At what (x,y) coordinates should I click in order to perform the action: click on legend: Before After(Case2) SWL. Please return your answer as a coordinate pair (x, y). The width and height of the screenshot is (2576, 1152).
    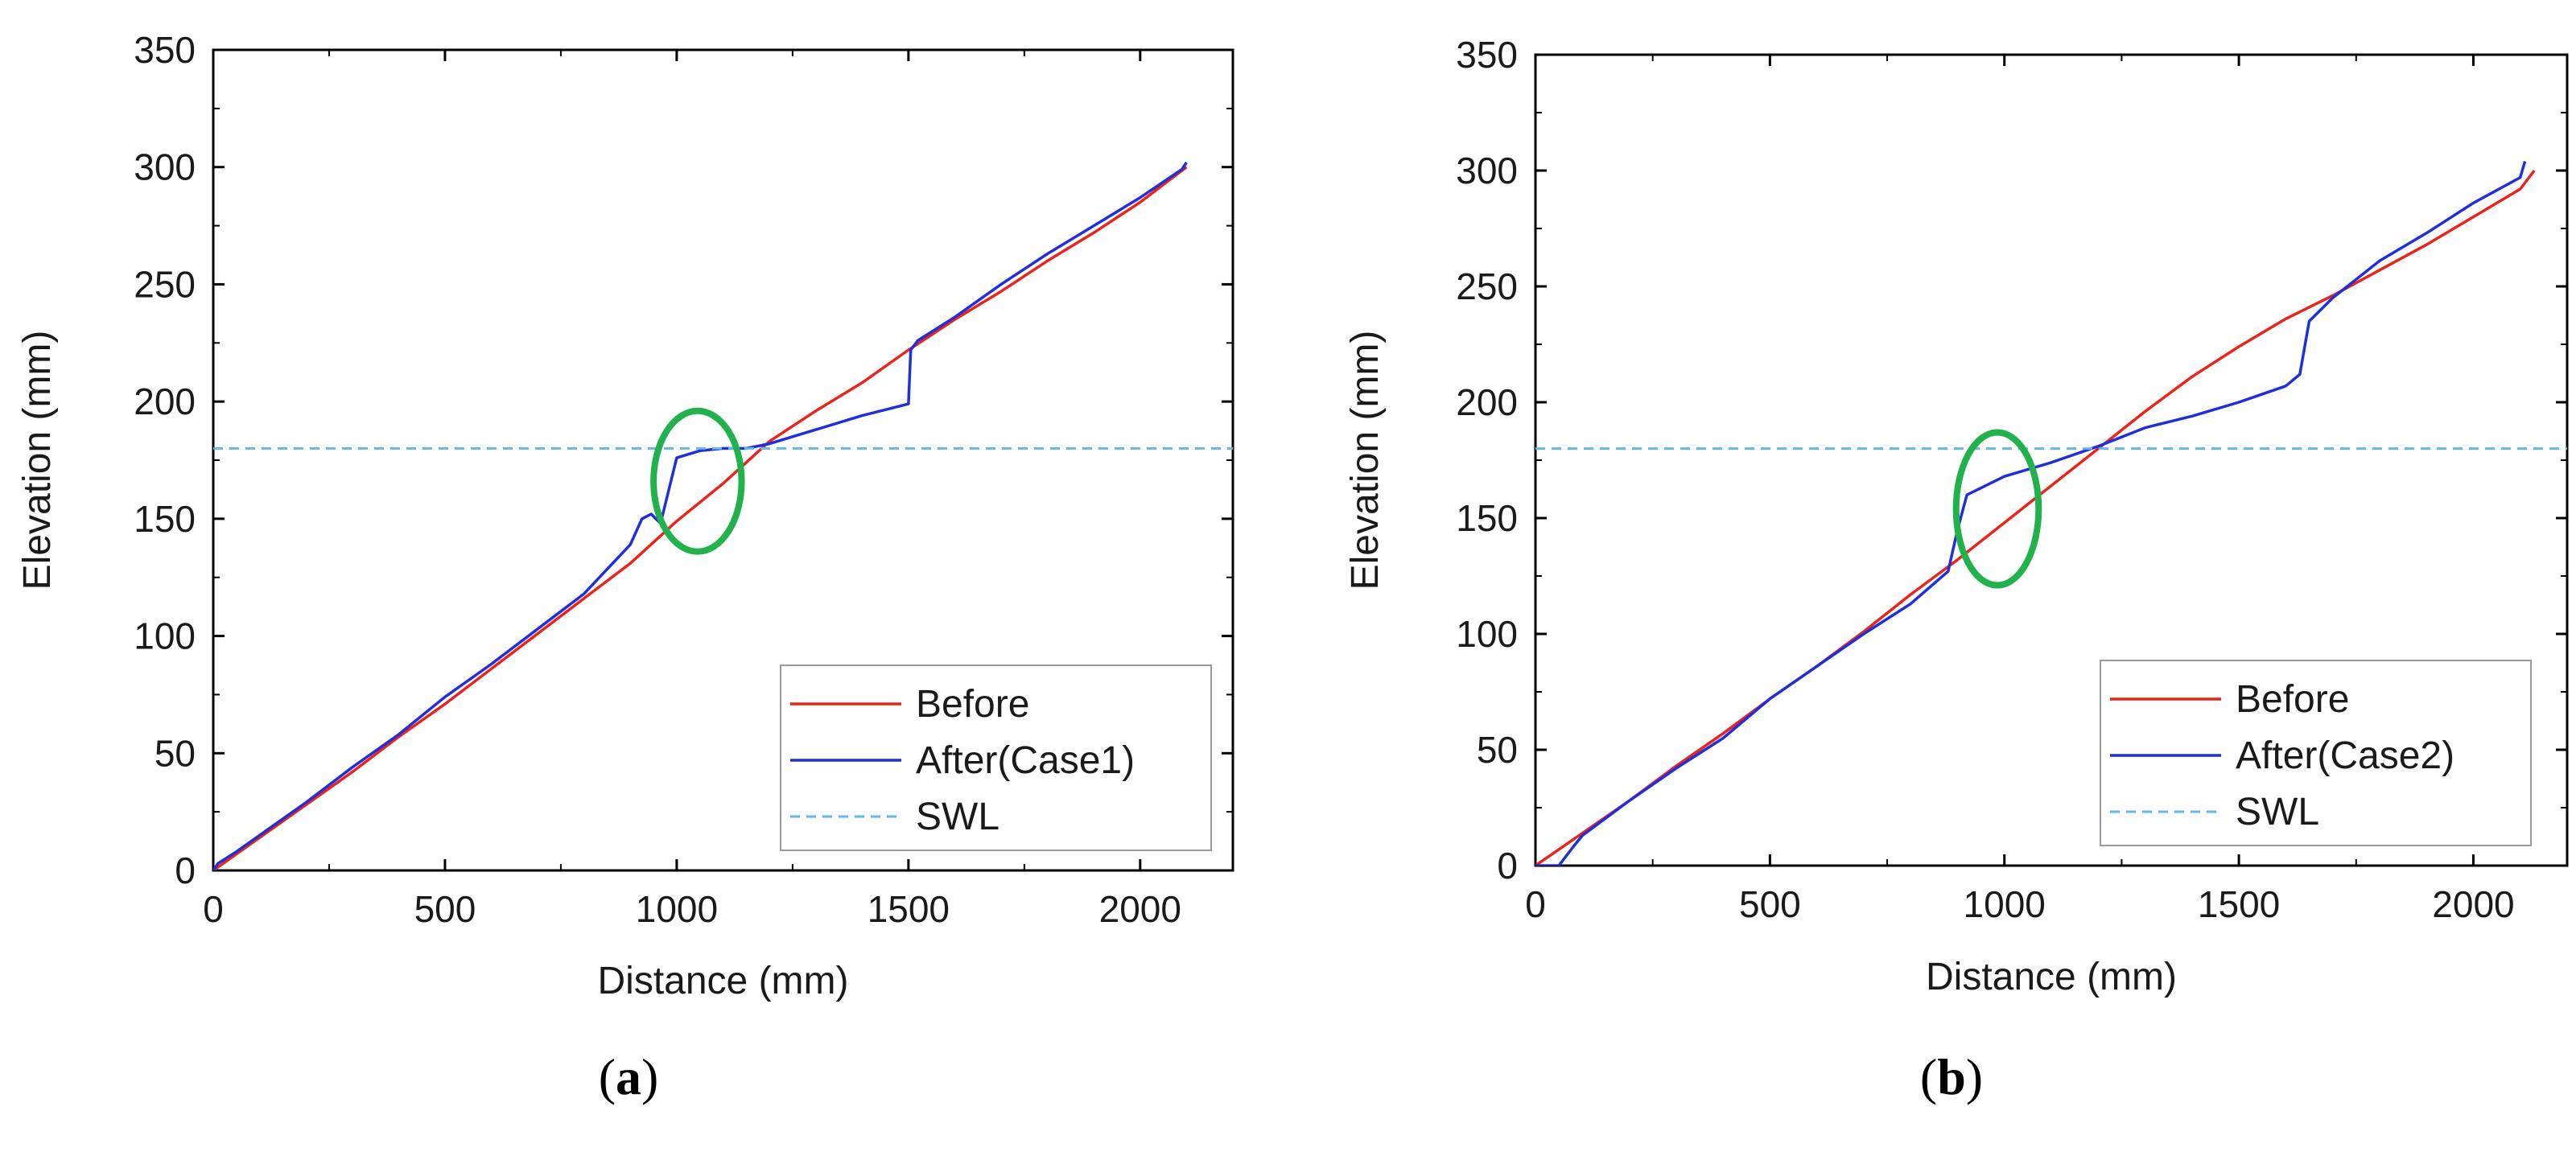
    Looking at the image, I should click on (2316, 753).